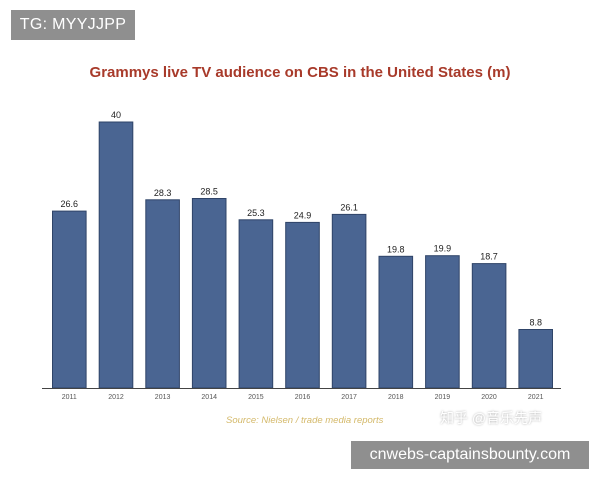 This screenshot has width=600, height=480. What do you see at coordinates (349, 397) in the screenshot?
I see `x-tick-2017: 2017` at bounding box center [349, 397].